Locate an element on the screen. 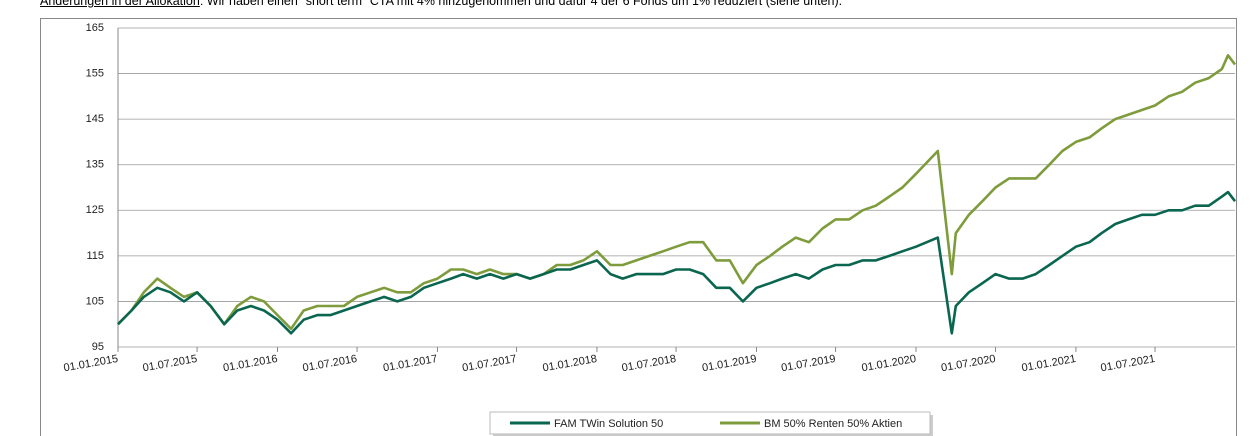 The width and height of the screenshot is (1257, 436). x-tick-label: 01.07.2017 is located at coordinates (489, 363).